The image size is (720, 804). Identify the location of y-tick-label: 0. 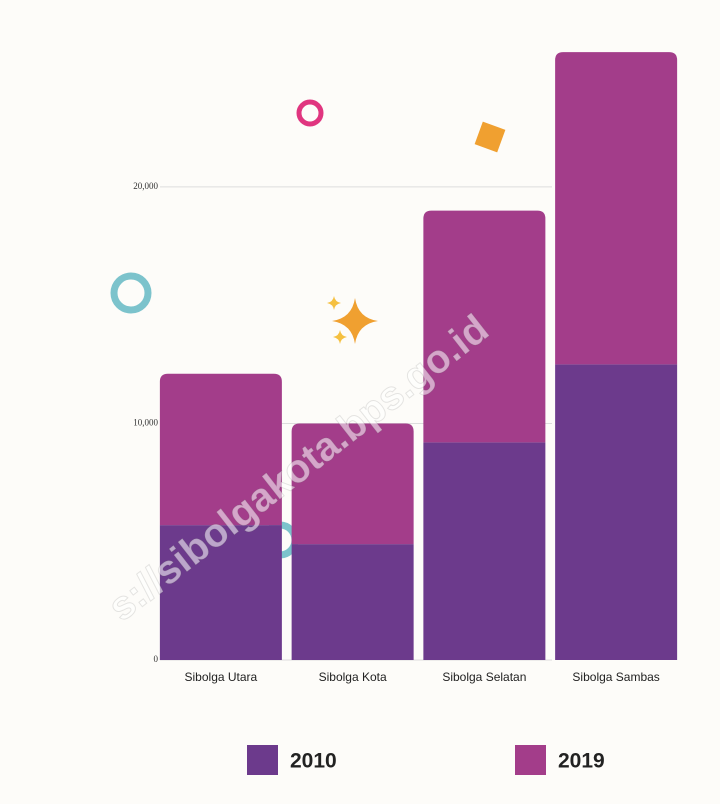
(156, 659).